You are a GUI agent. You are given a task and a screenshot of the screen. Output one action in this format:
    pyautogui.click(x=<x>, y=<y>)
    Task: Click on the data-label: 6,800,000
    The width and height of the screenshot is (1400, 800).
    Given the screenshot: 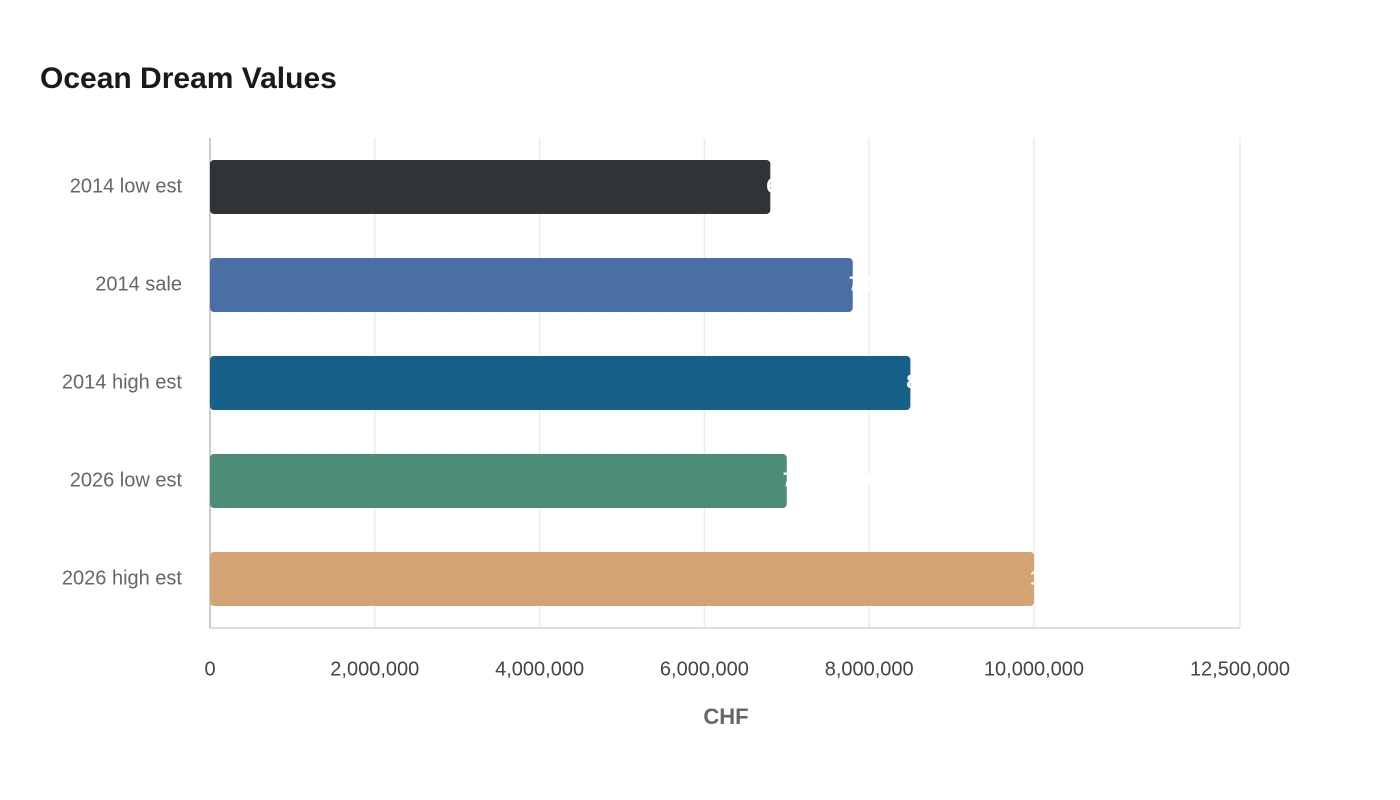 What is the action you would take?
    pyautogui.click(x=810, y=186)
    